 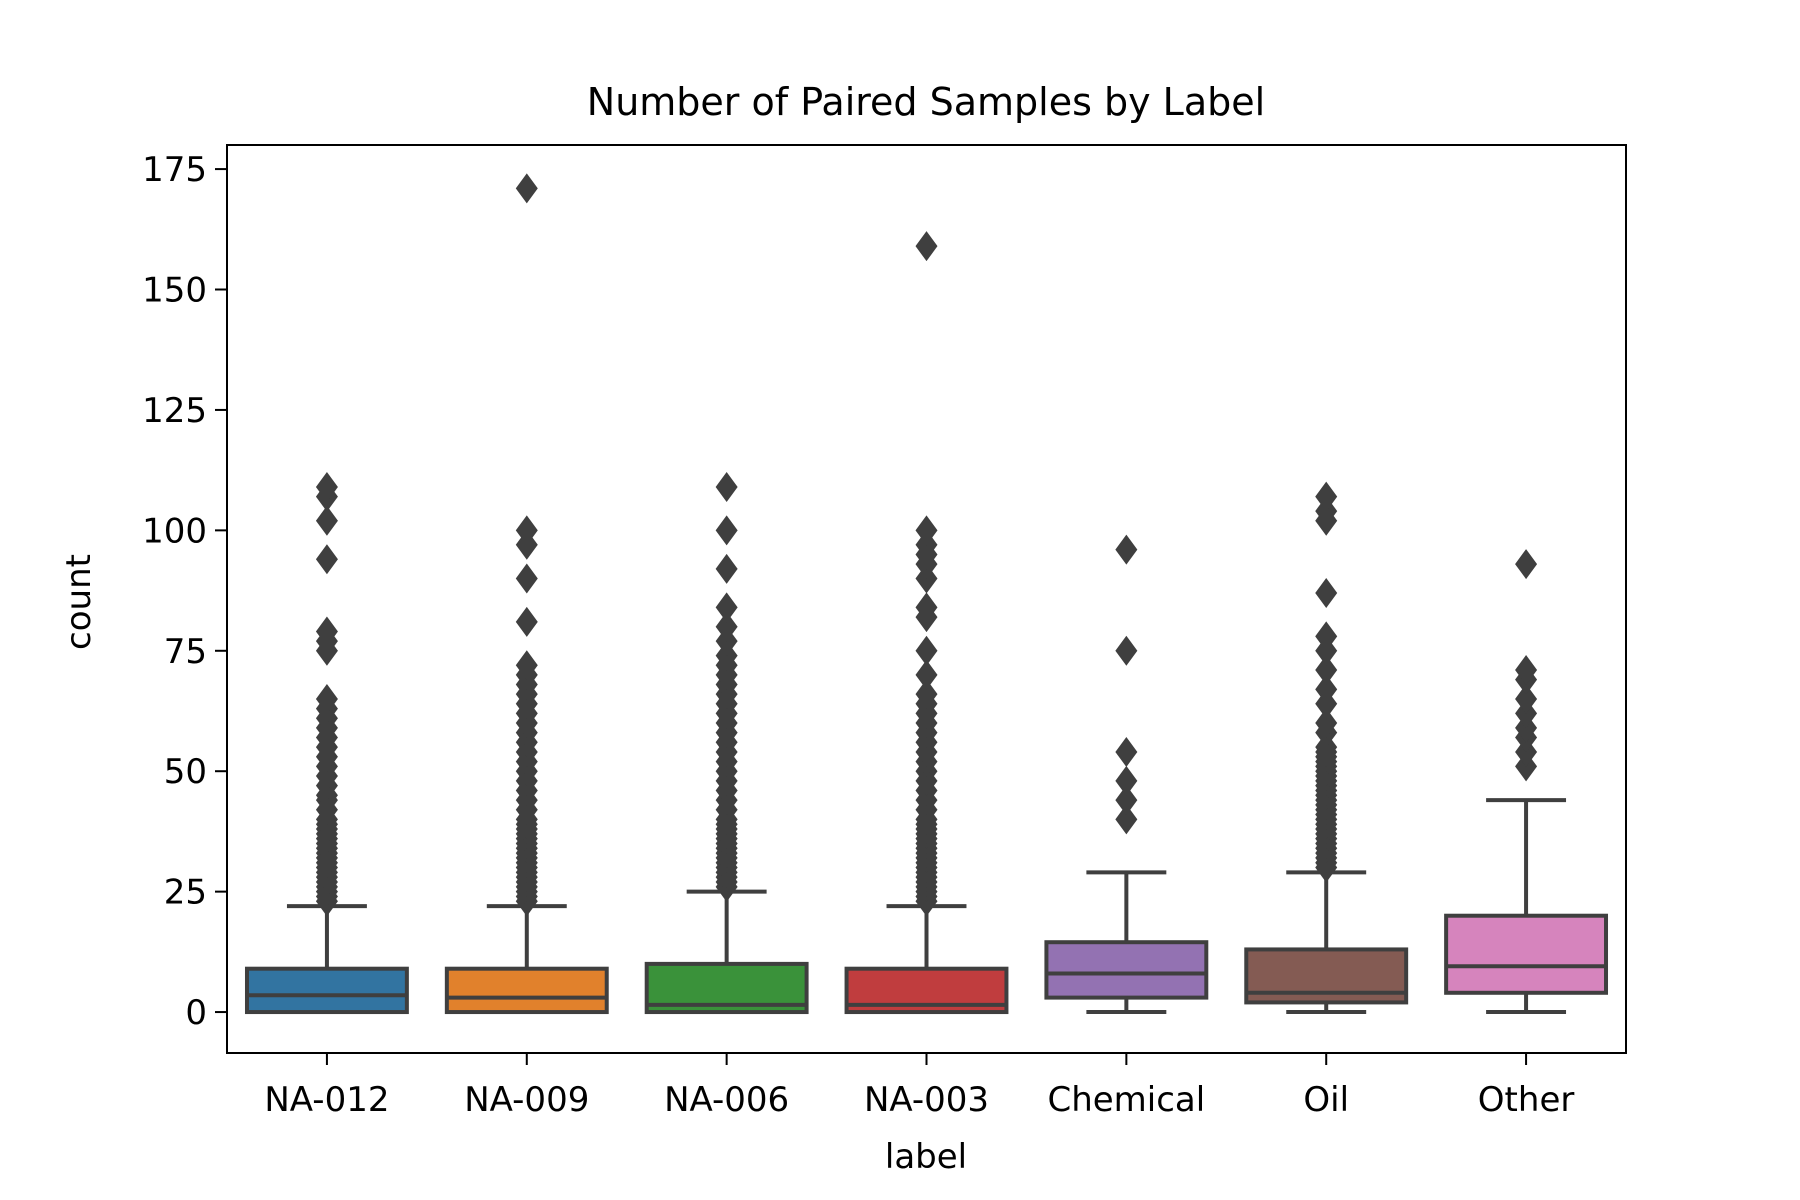 I want to click on y-tick-label: 100, so click(x=174, y=531).